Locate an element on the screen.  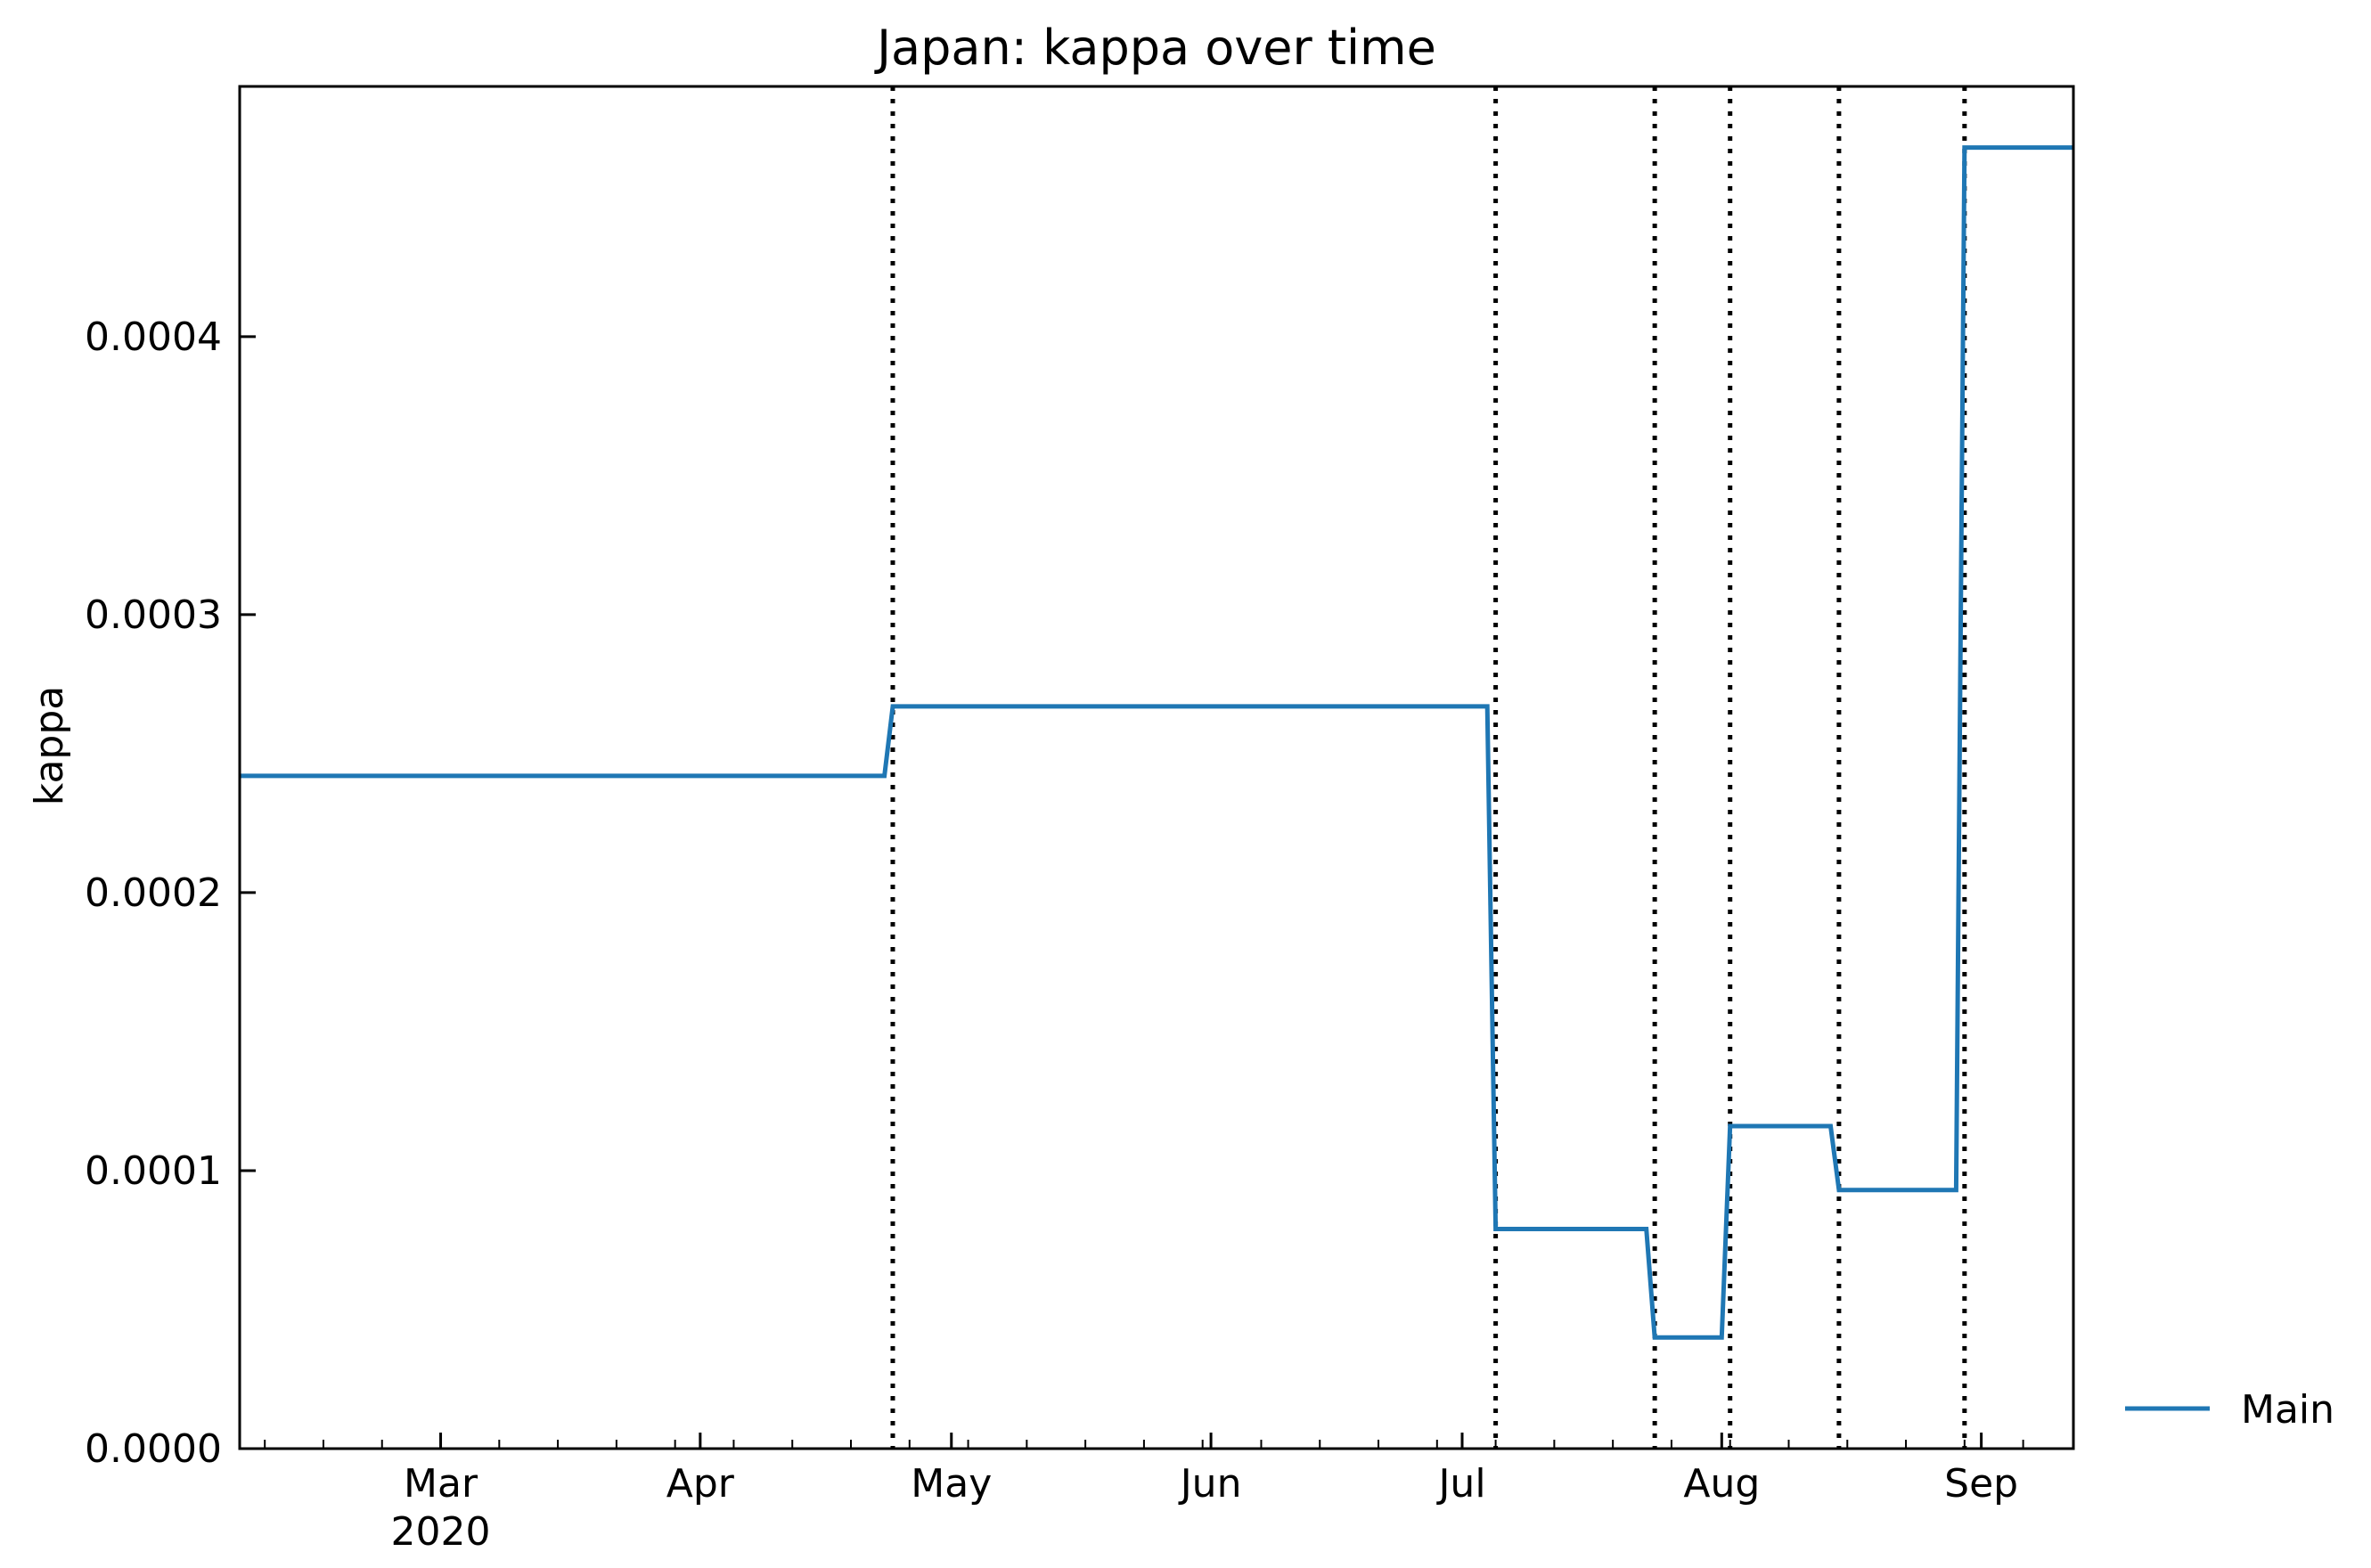
x-tick-label-2: May is located at coordinates (951, 1484).